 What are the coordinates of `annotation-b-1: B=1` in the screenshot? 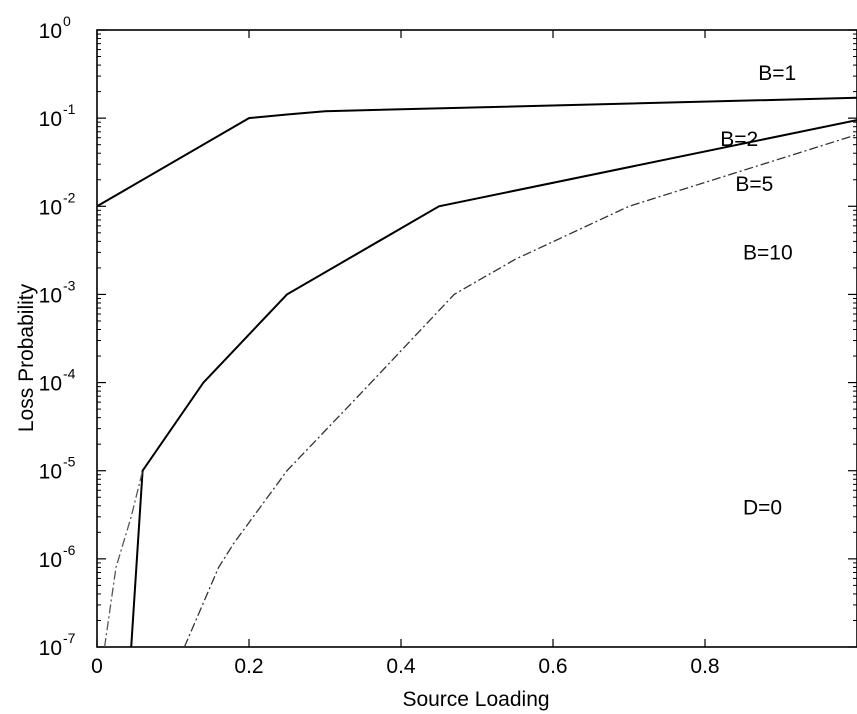 It's located at (777, 73).